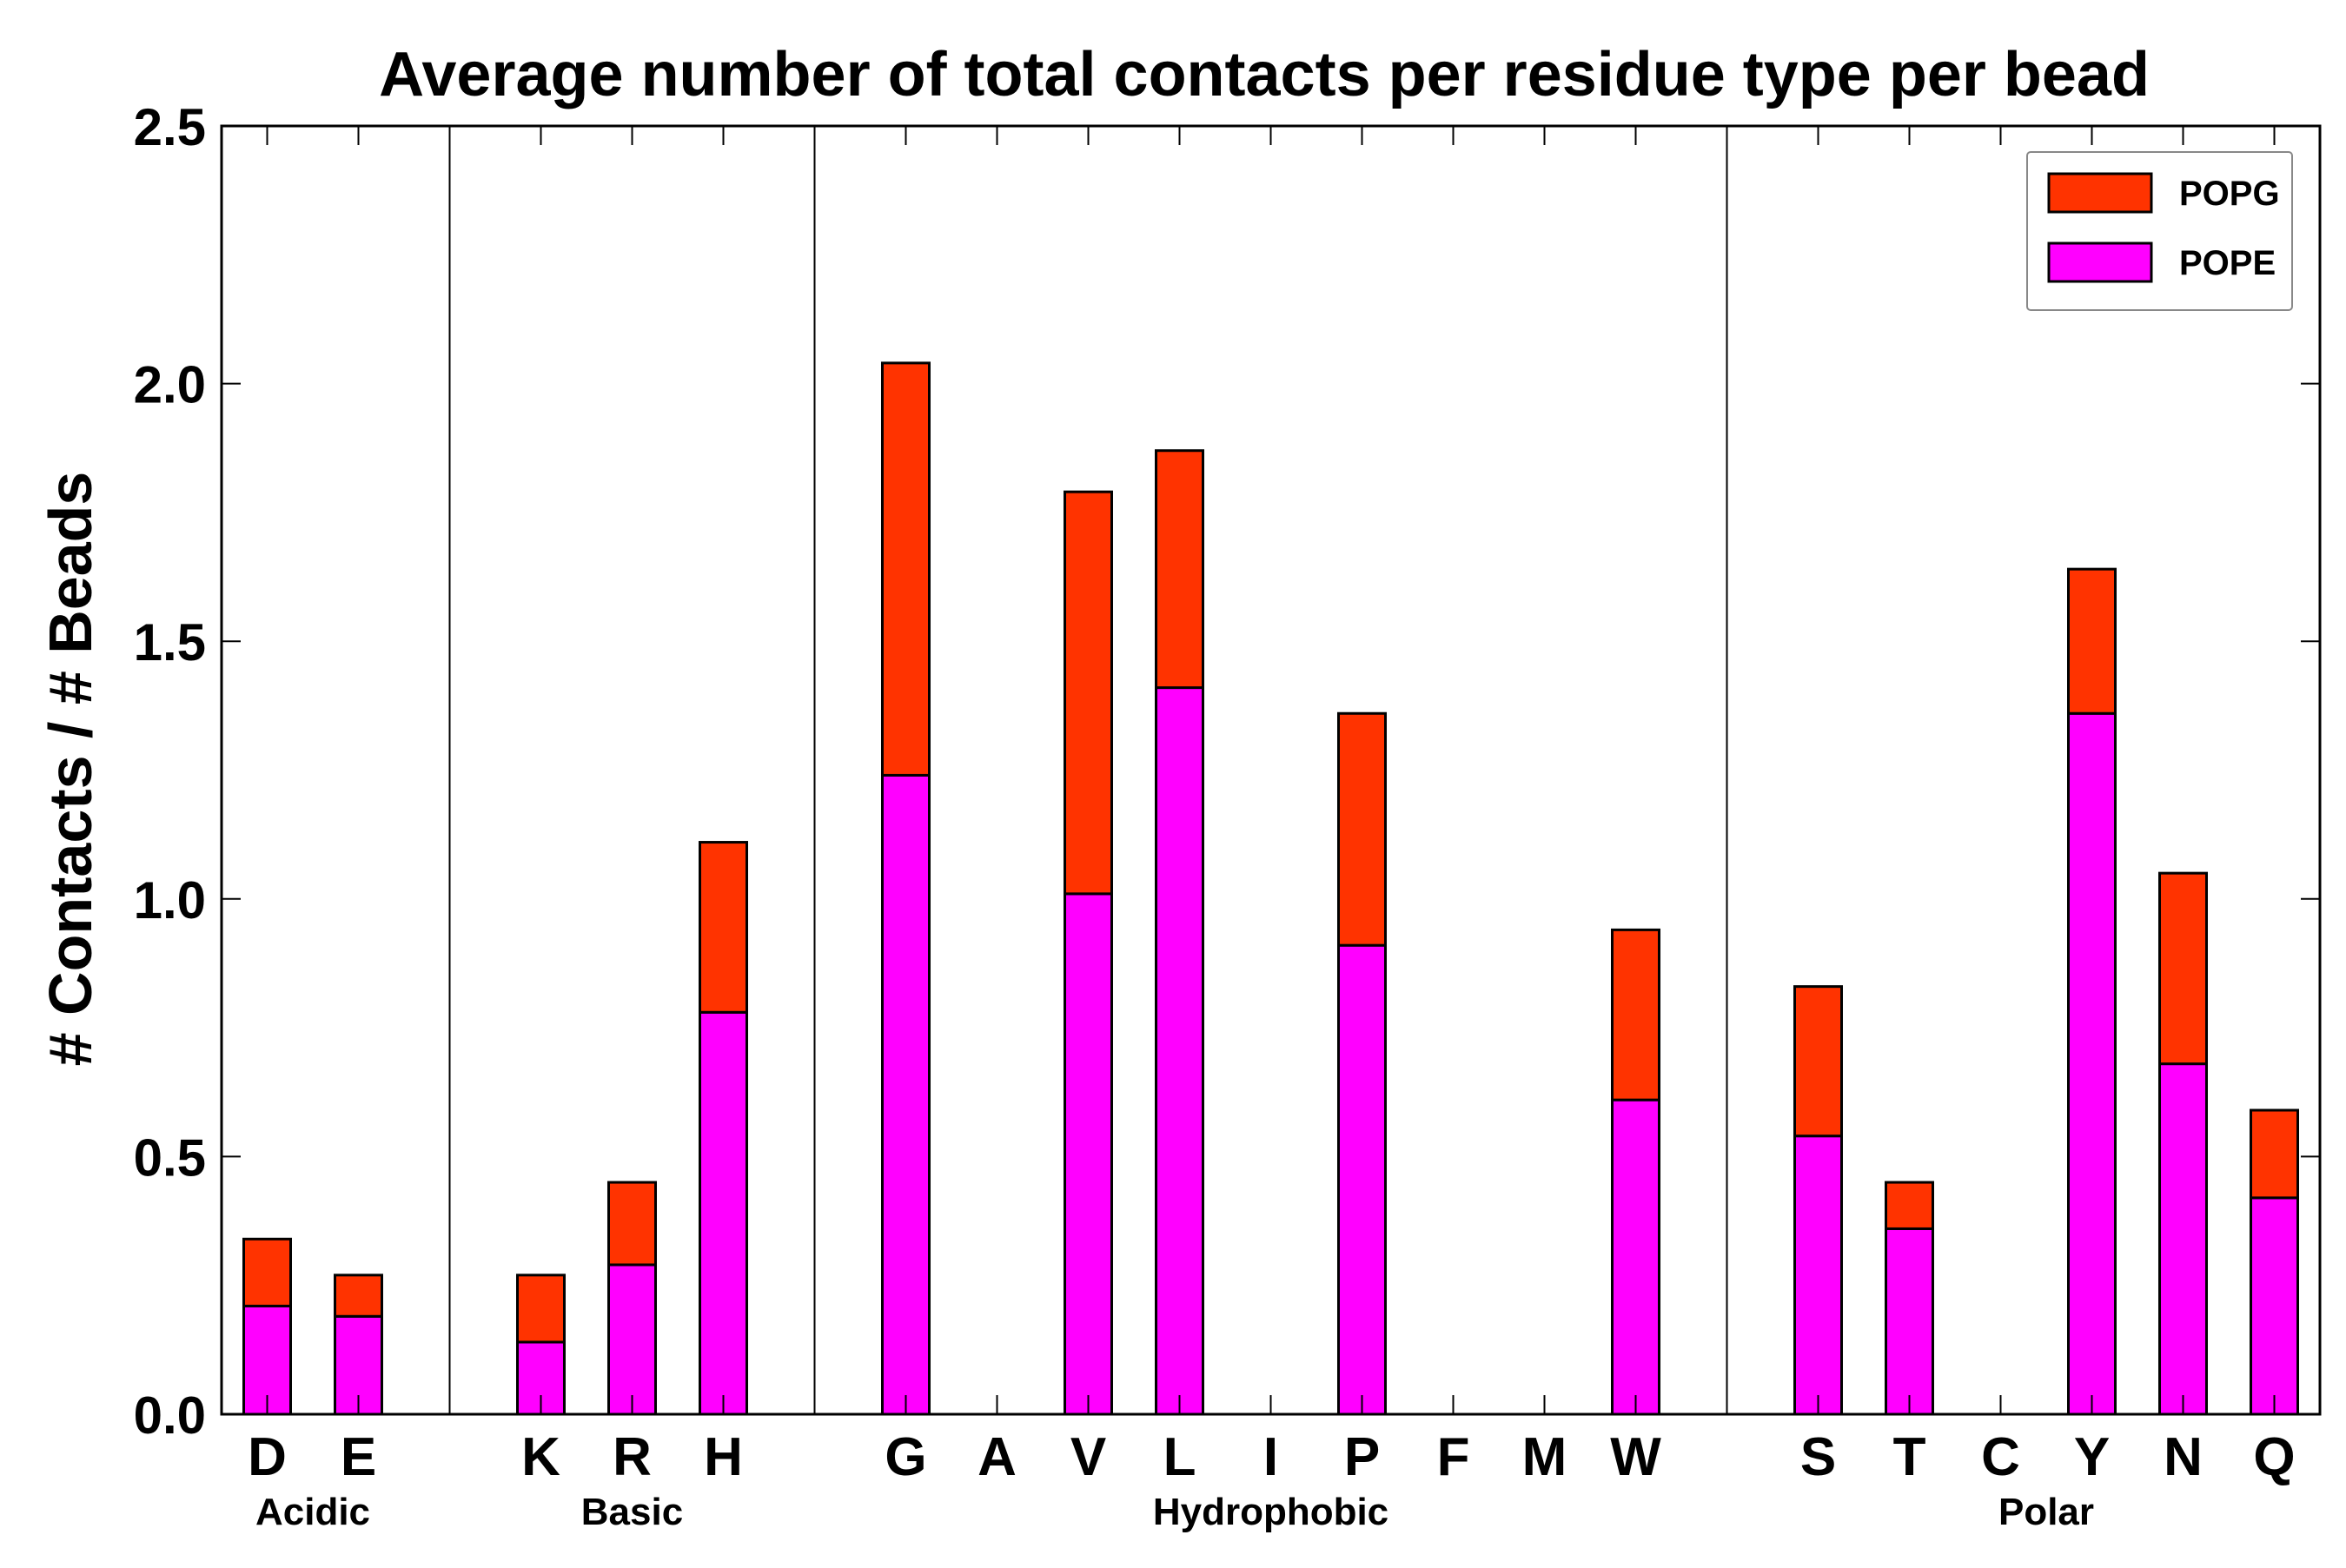 The height and width of the screenshot is (1568, 2346). What do you see at coordinates (1362, 1457) in the screenshot?
I see `x-tick-label-P: P` at bounding box center [1362, 1457].